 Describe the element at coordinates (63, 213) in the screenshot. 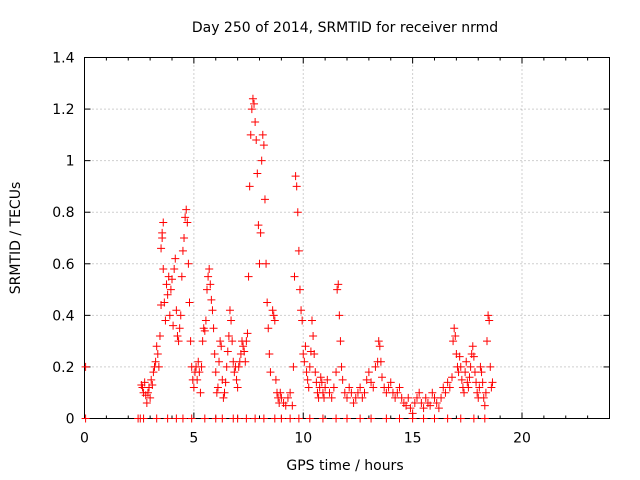

I see `y-tick-label: 0.8` at that location.